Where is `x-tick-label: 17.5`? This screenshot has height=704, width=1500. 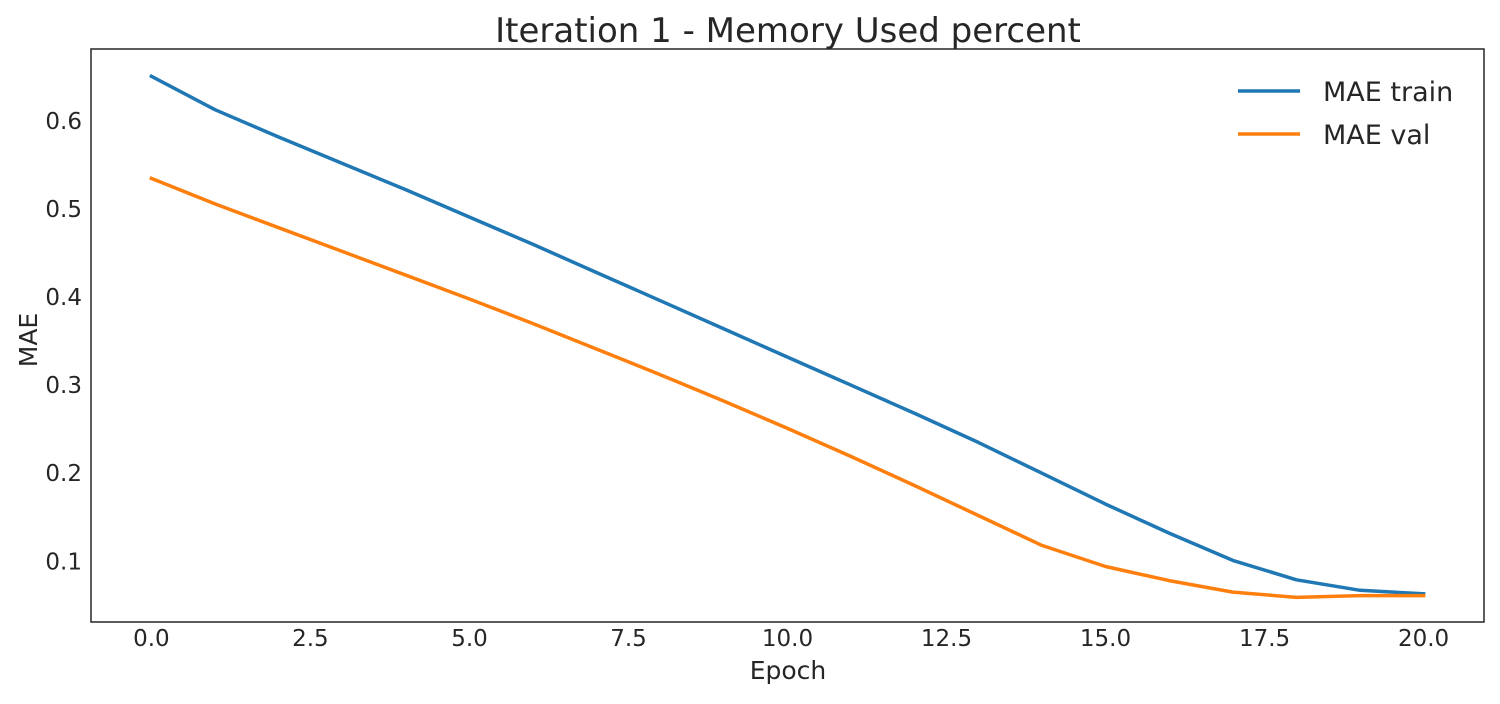
x-tick-label: 17.5 is located at coordinates (1264, 639).